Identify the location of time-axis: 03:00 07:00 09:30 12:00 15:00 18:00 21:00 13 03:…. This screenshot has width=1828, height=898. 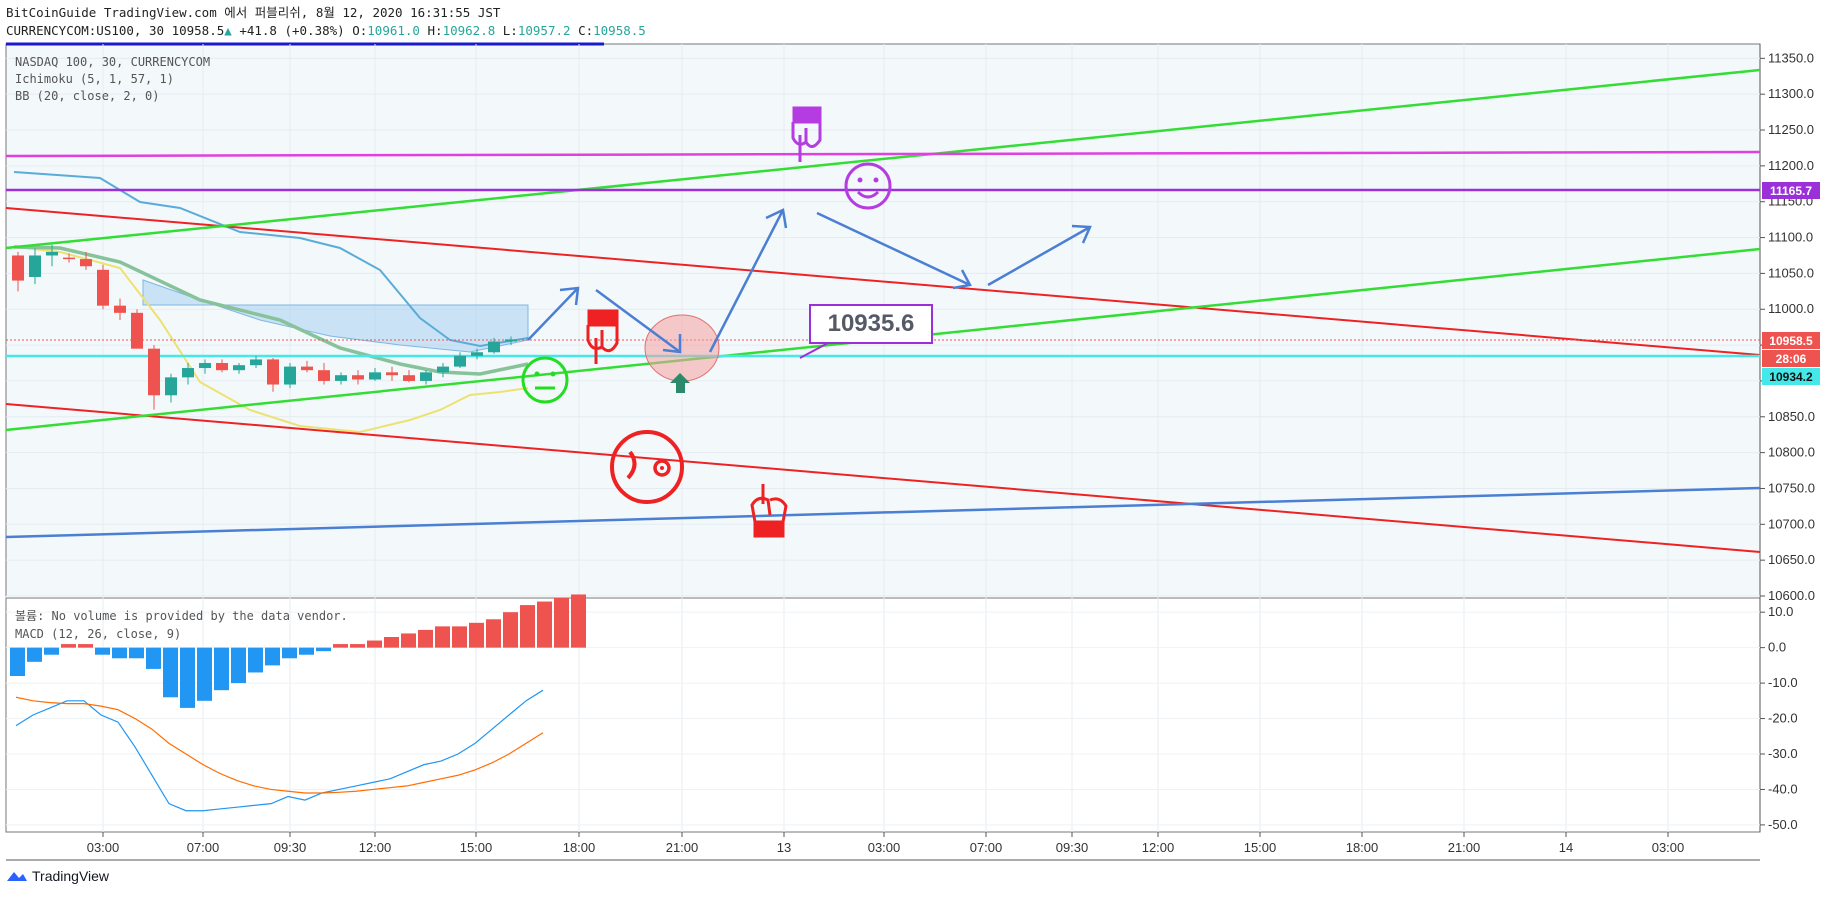
(886, 843).